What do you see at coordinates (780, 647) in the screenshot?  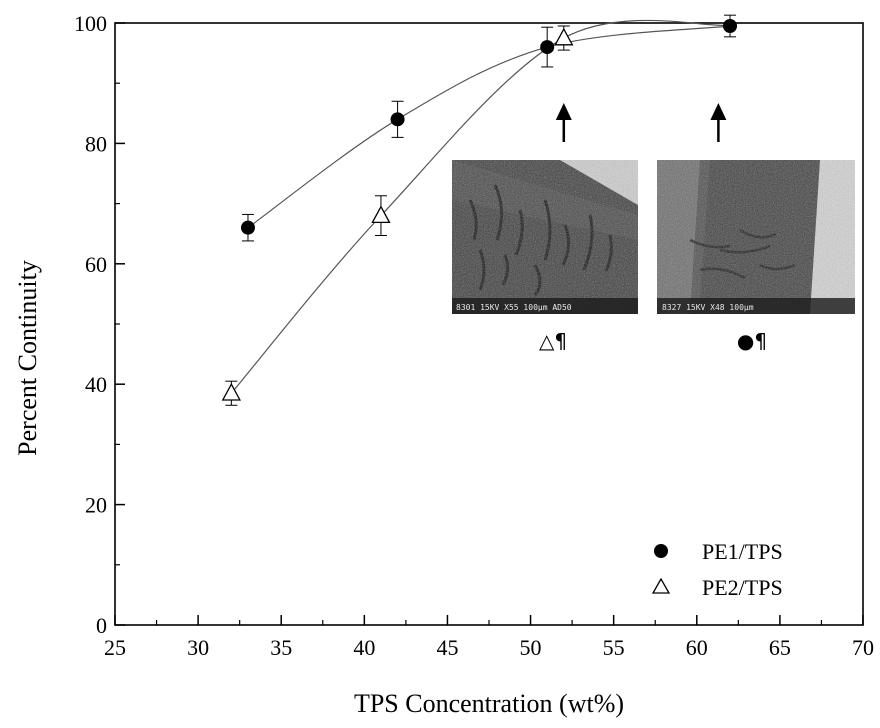 I see `x-tick-label: 65` at bounding box center [780, 647].